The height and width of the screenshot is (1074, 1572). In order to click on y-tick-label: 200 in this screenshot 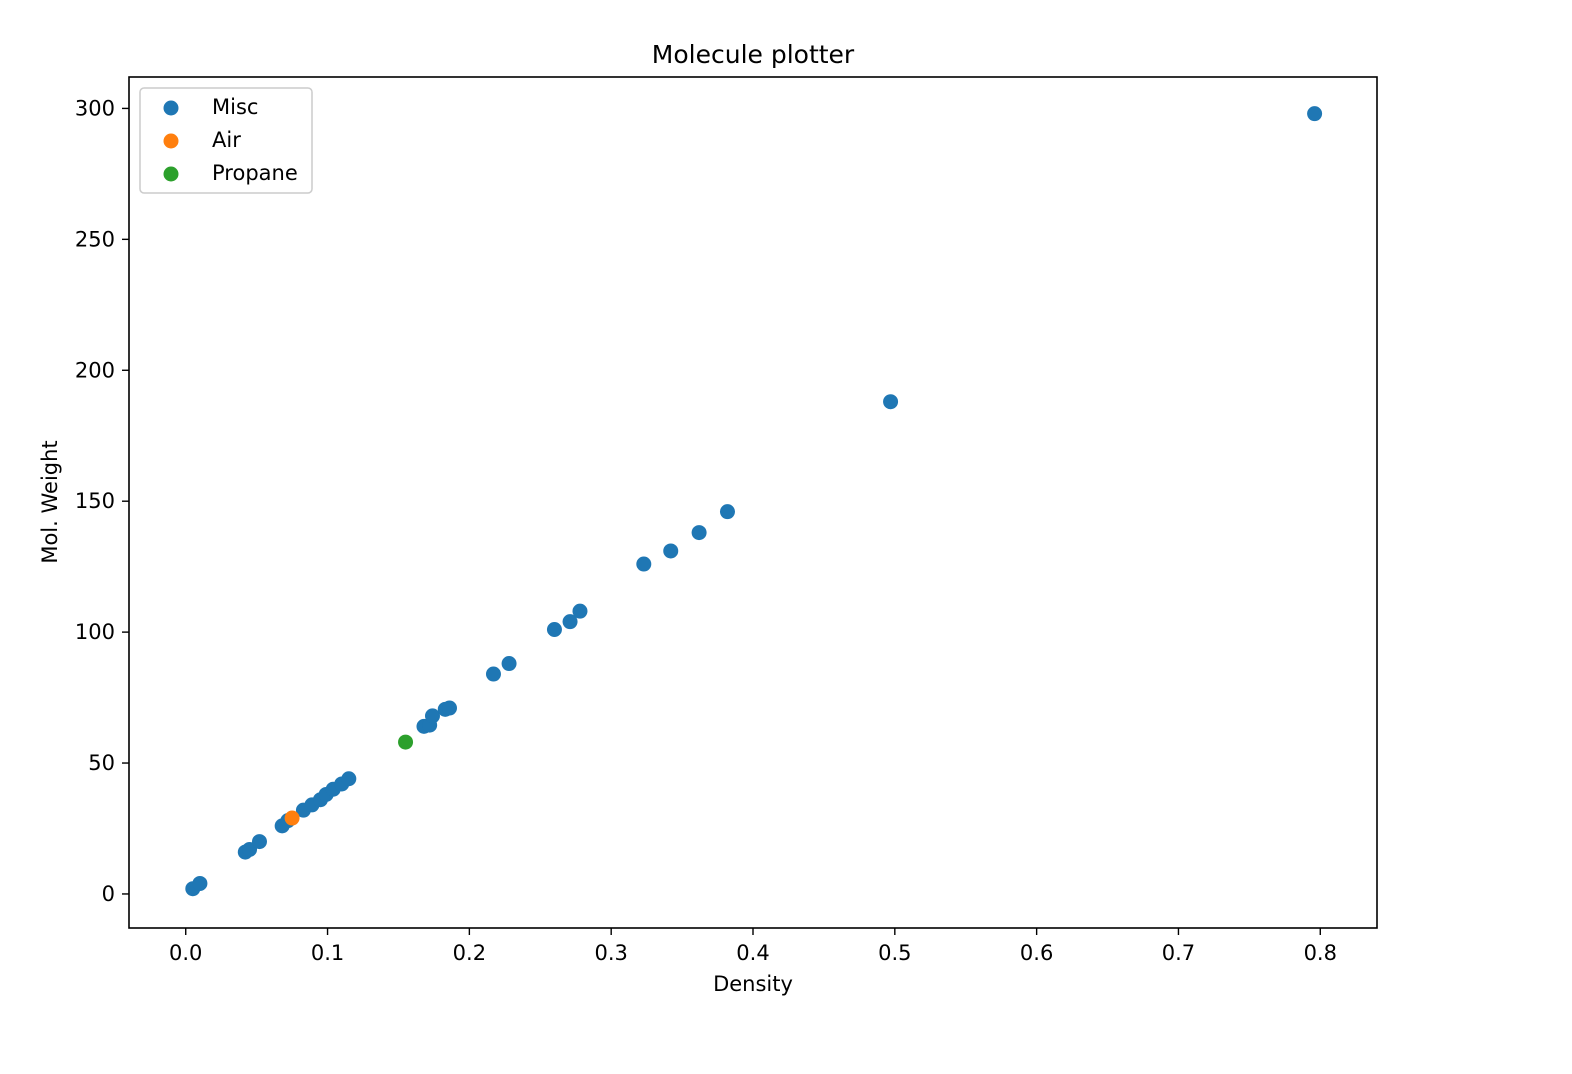, I will do `click(95, 370)`.